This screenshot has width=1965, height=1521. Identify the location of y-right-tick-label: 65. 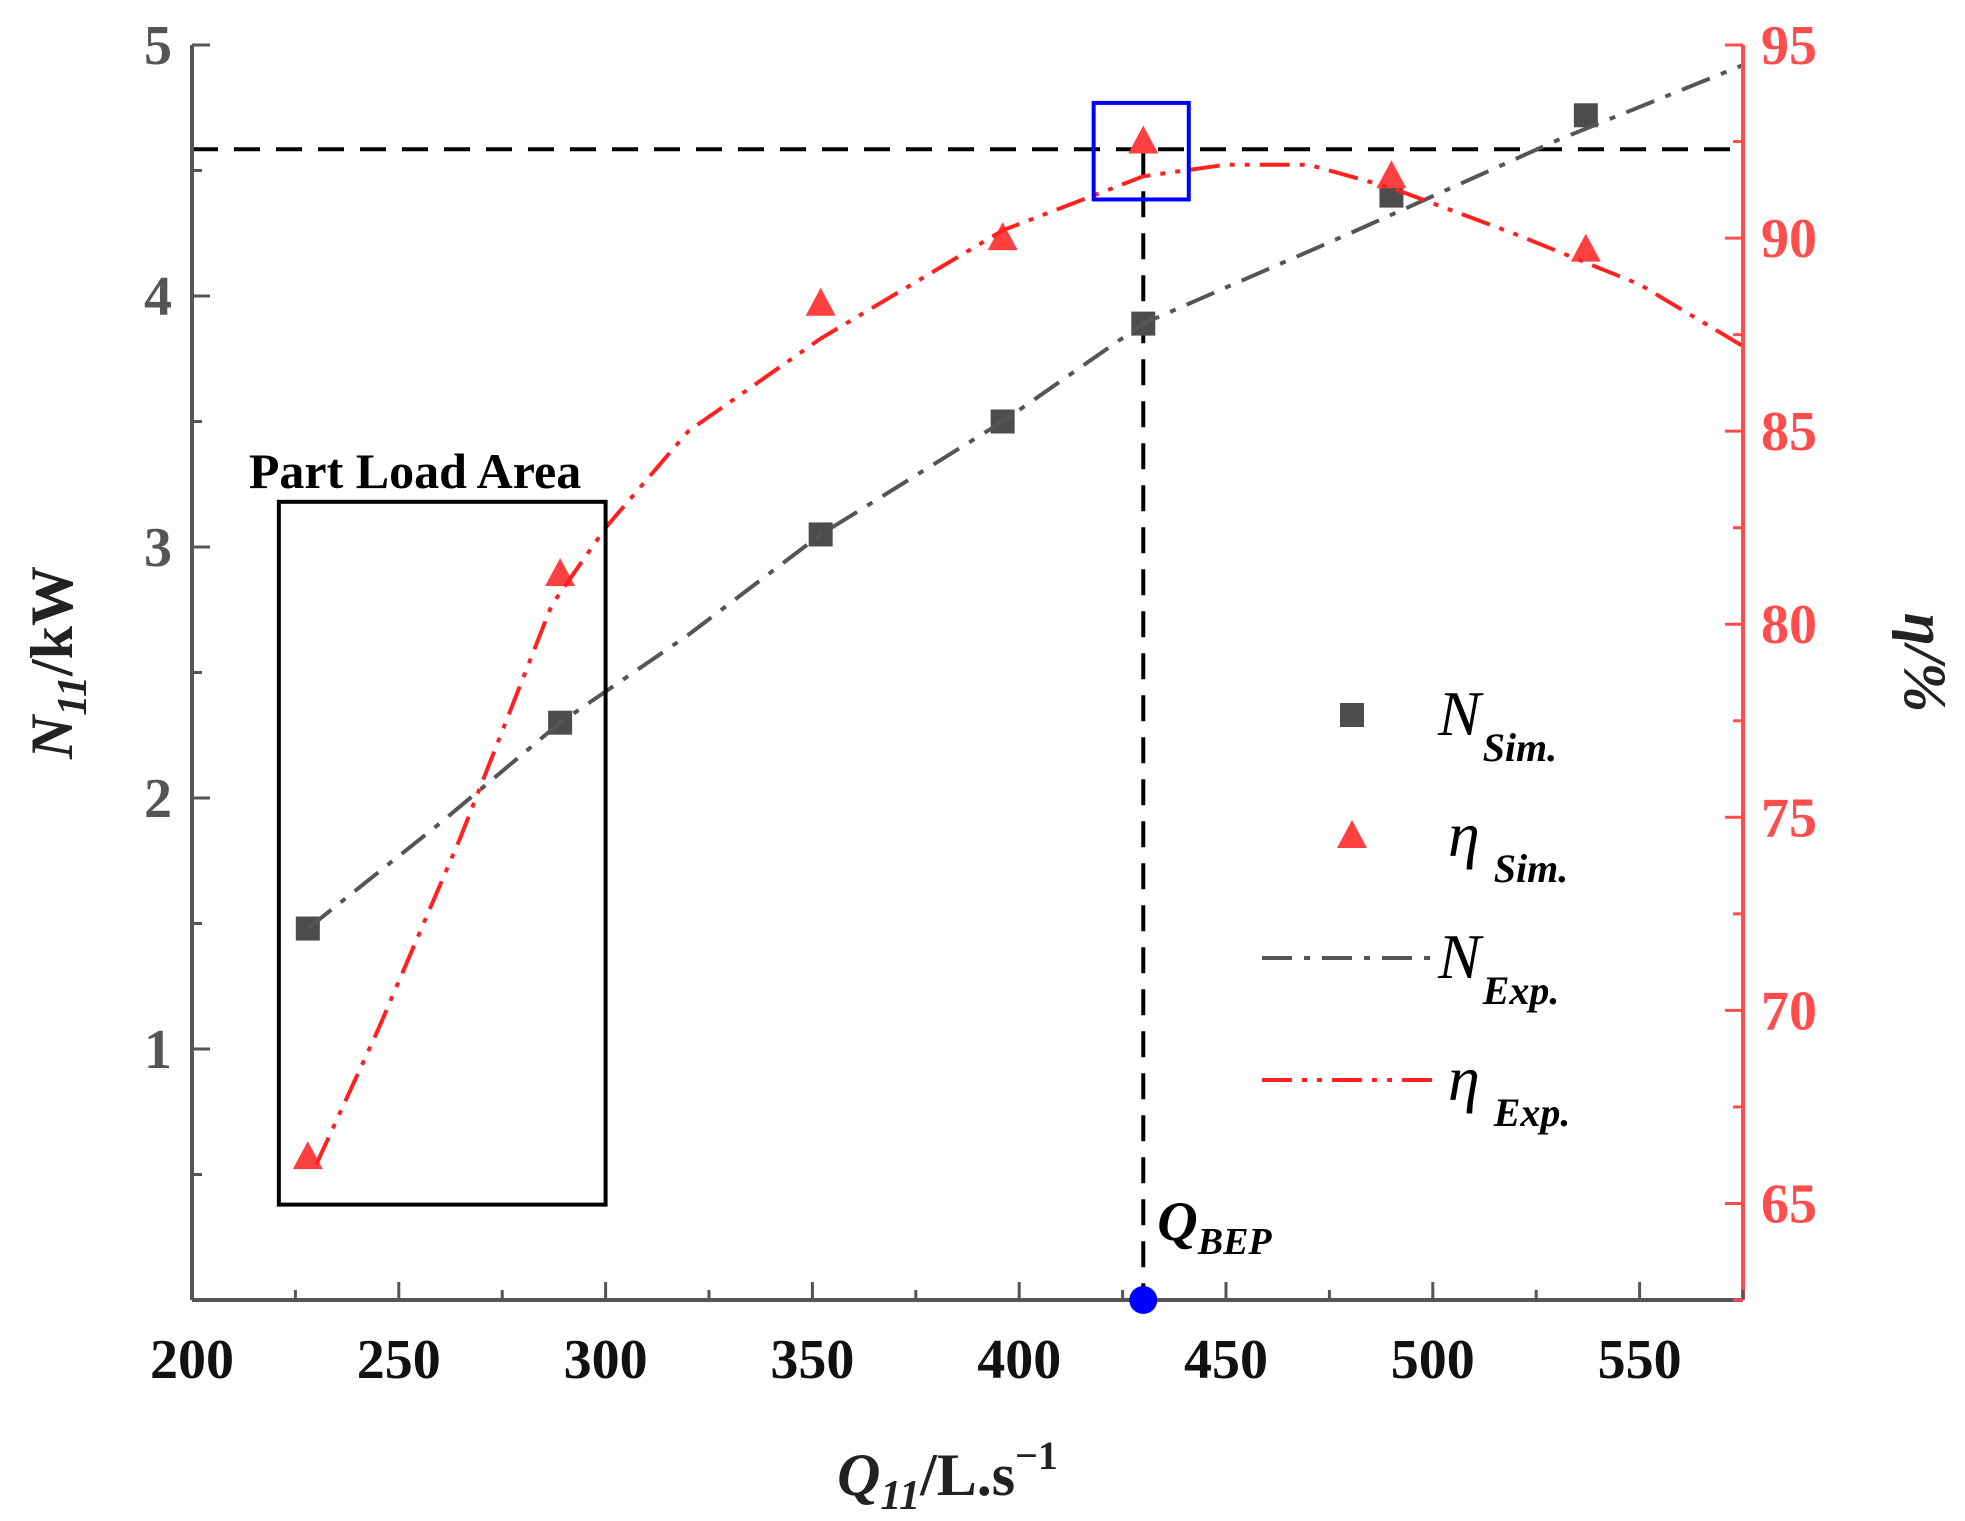
(1789, 1204).